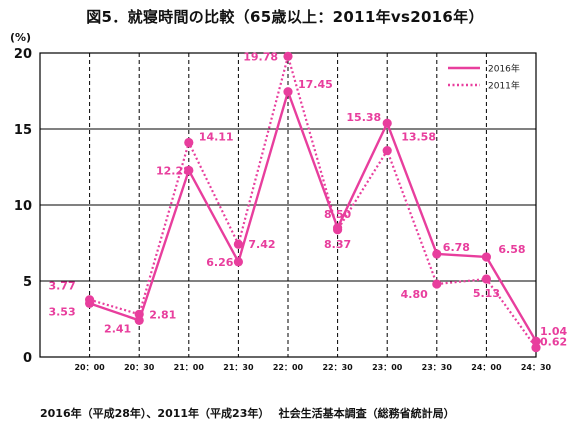 This screenshot has height=432, width=570. I want to click on legend-label: 2016年, so click(504, 69).